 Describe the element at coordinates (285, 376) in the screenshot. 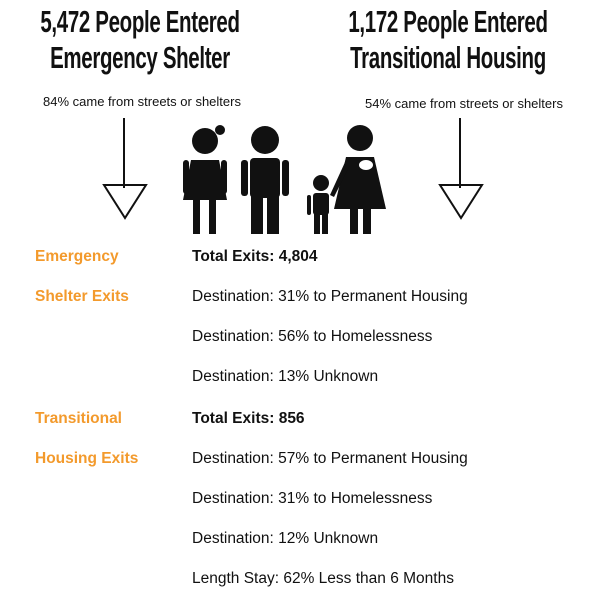

I see `exit-row: Destination: 13% Unknown` at that location.